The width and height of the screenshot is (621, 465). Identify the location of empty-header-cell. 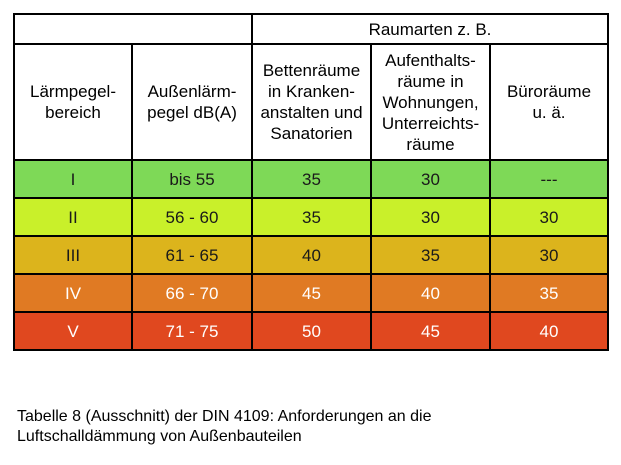
(133, 29).